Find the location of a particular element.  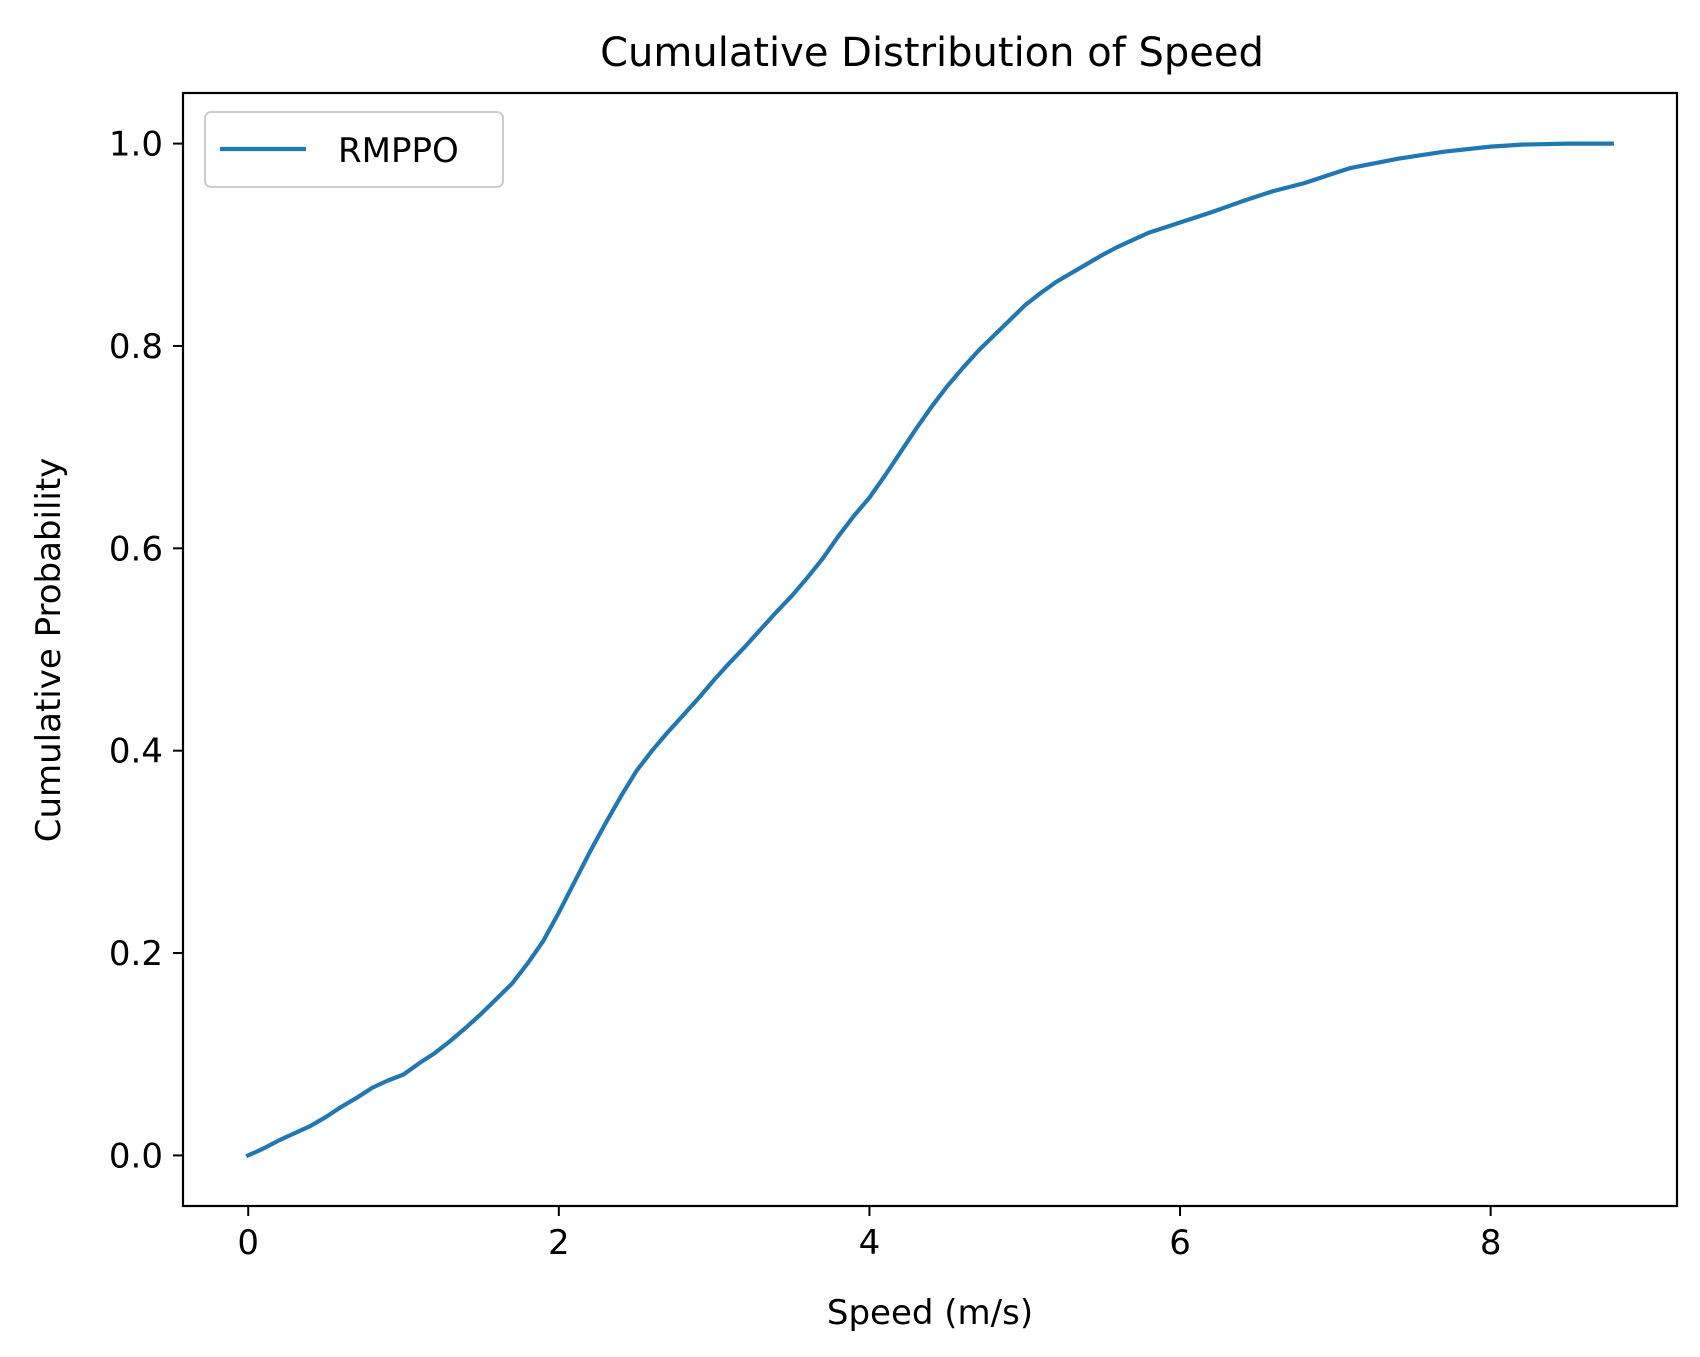

y-tick-label: 0.4 is located at coordinates (136, 752).